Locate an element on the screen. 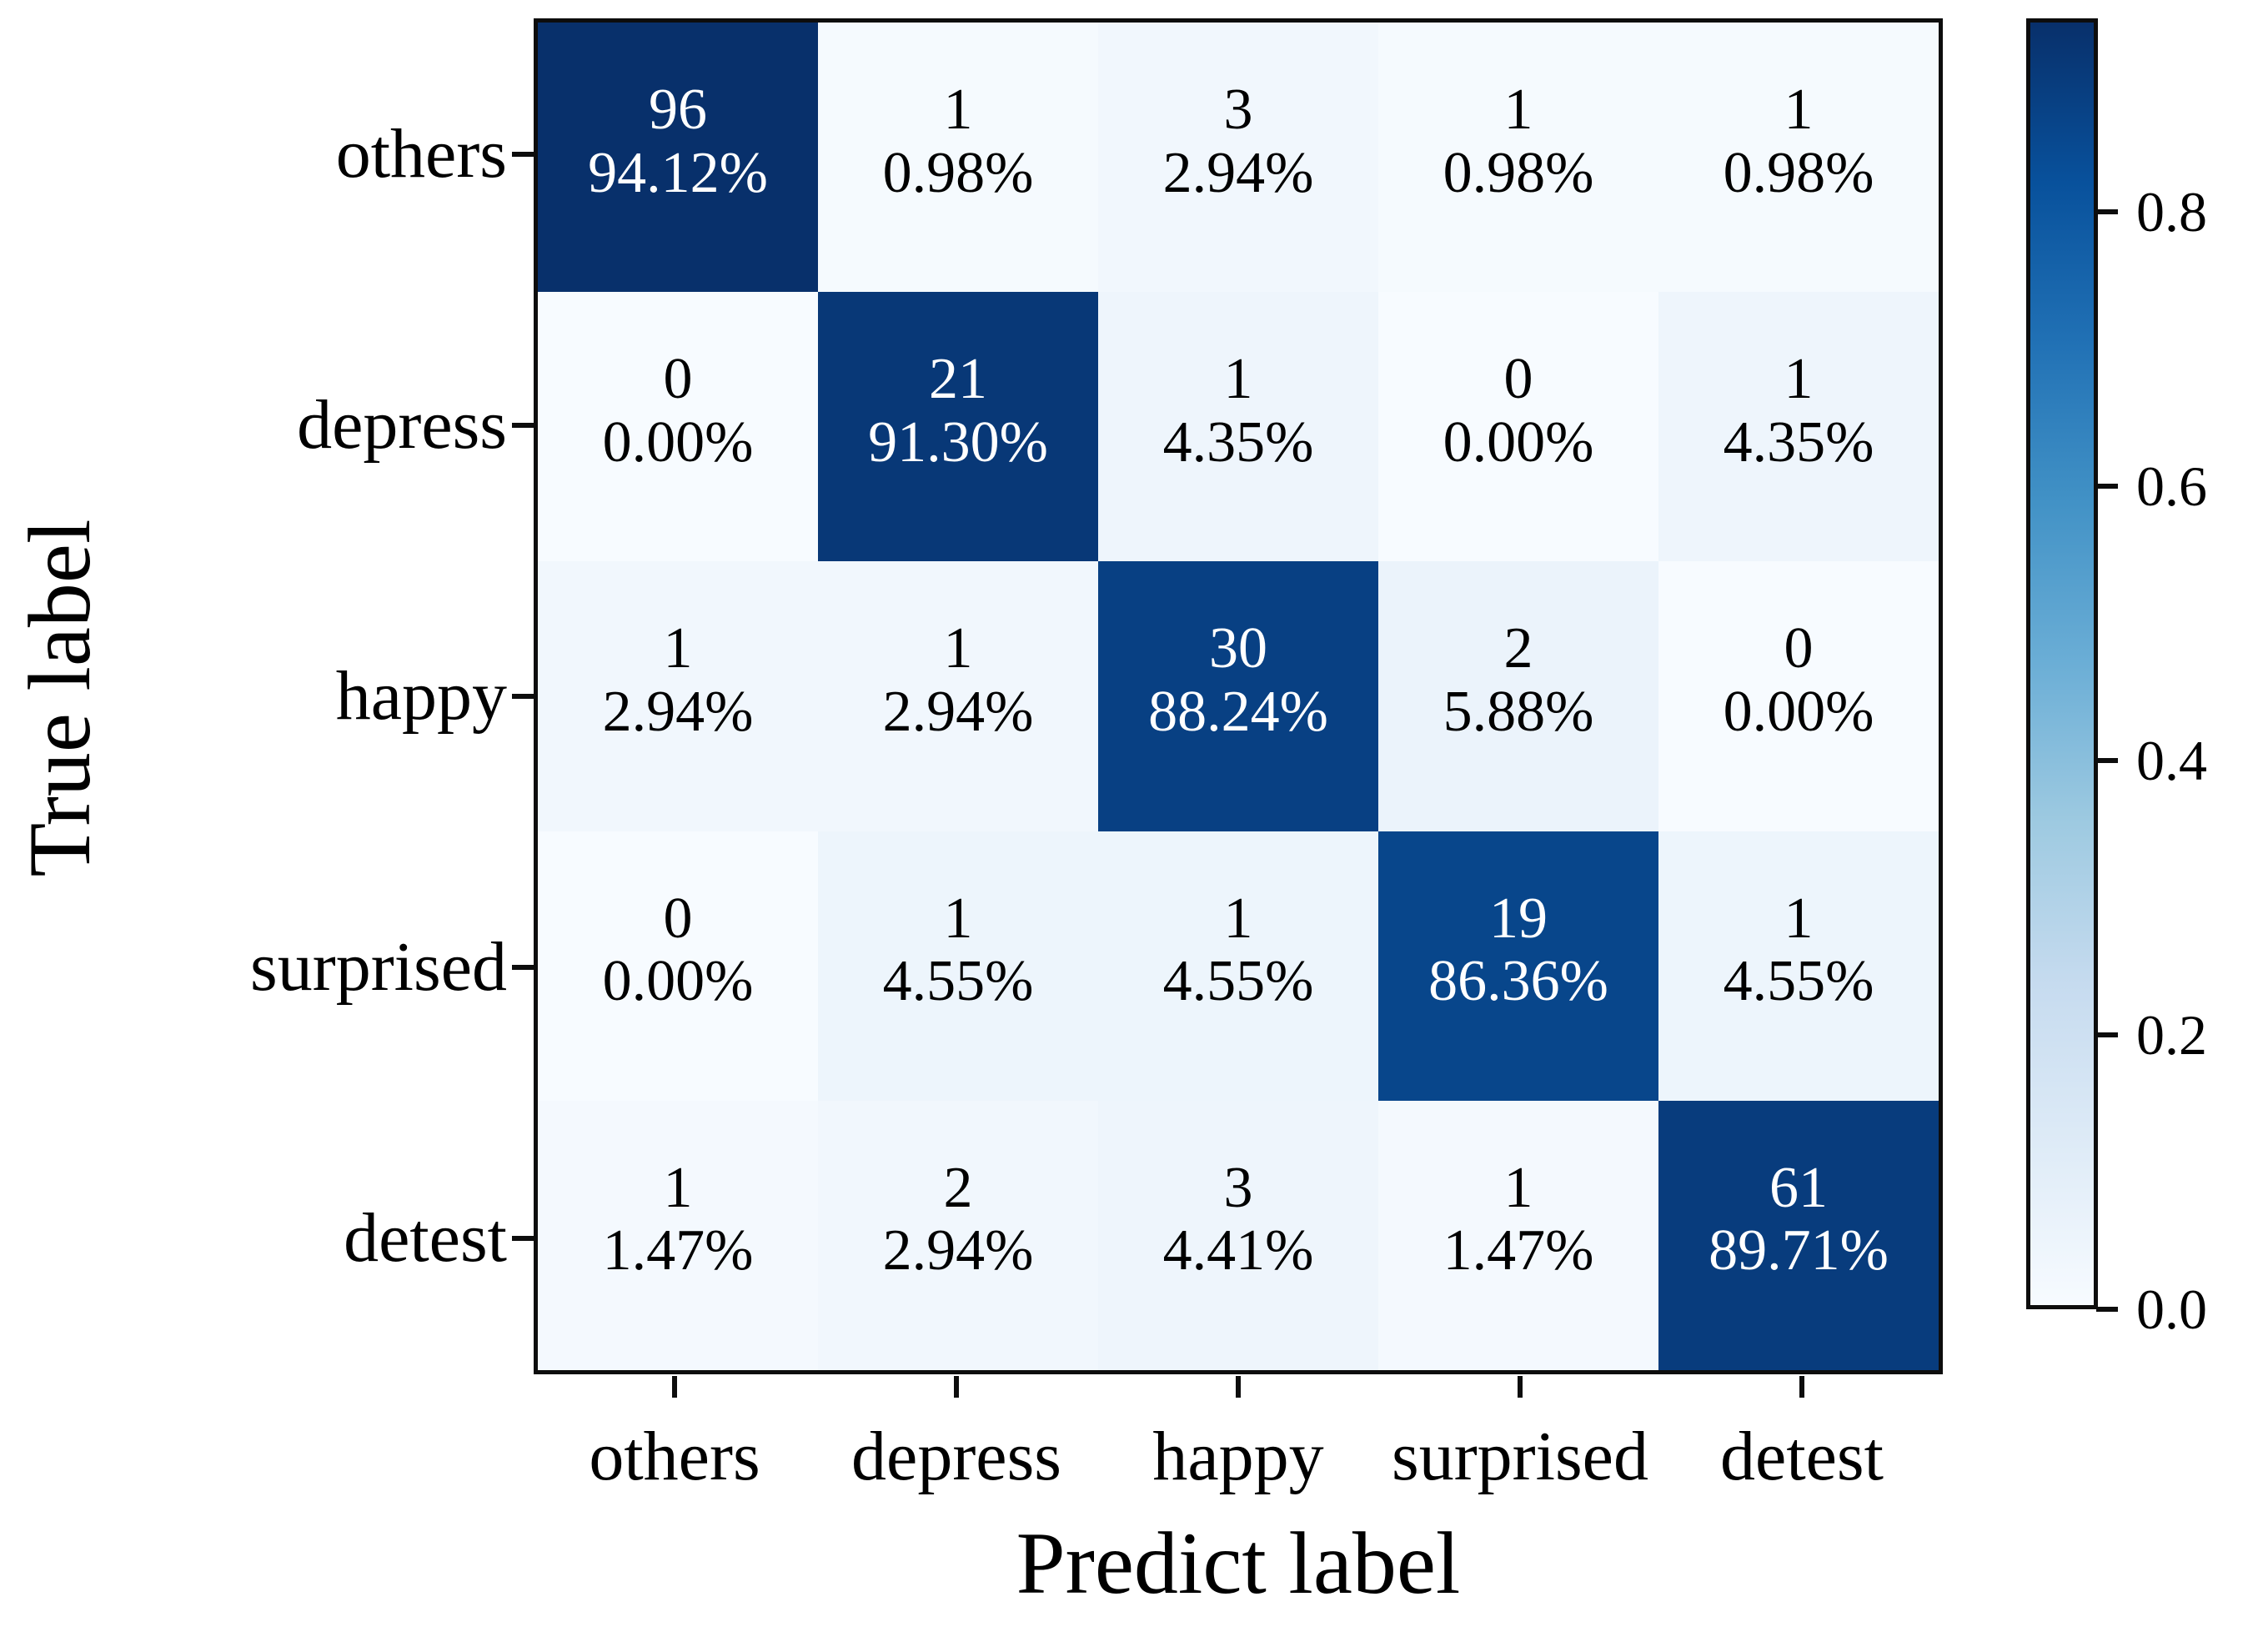 The width and height of the screenshot is (2268, 1647). colorbar-tick-label-0.6: 0.6 is located at coordinates (2171, 486).